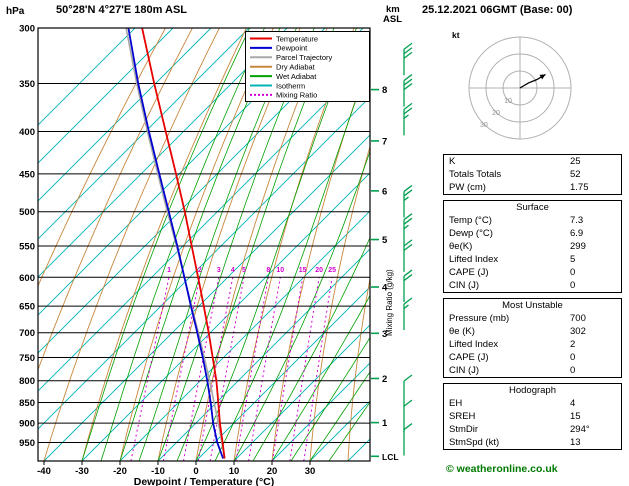  What do you see at coordinates (462, 416) in the screenshot?
I see `stats-label: SREH` at bounding box center [462, 416].